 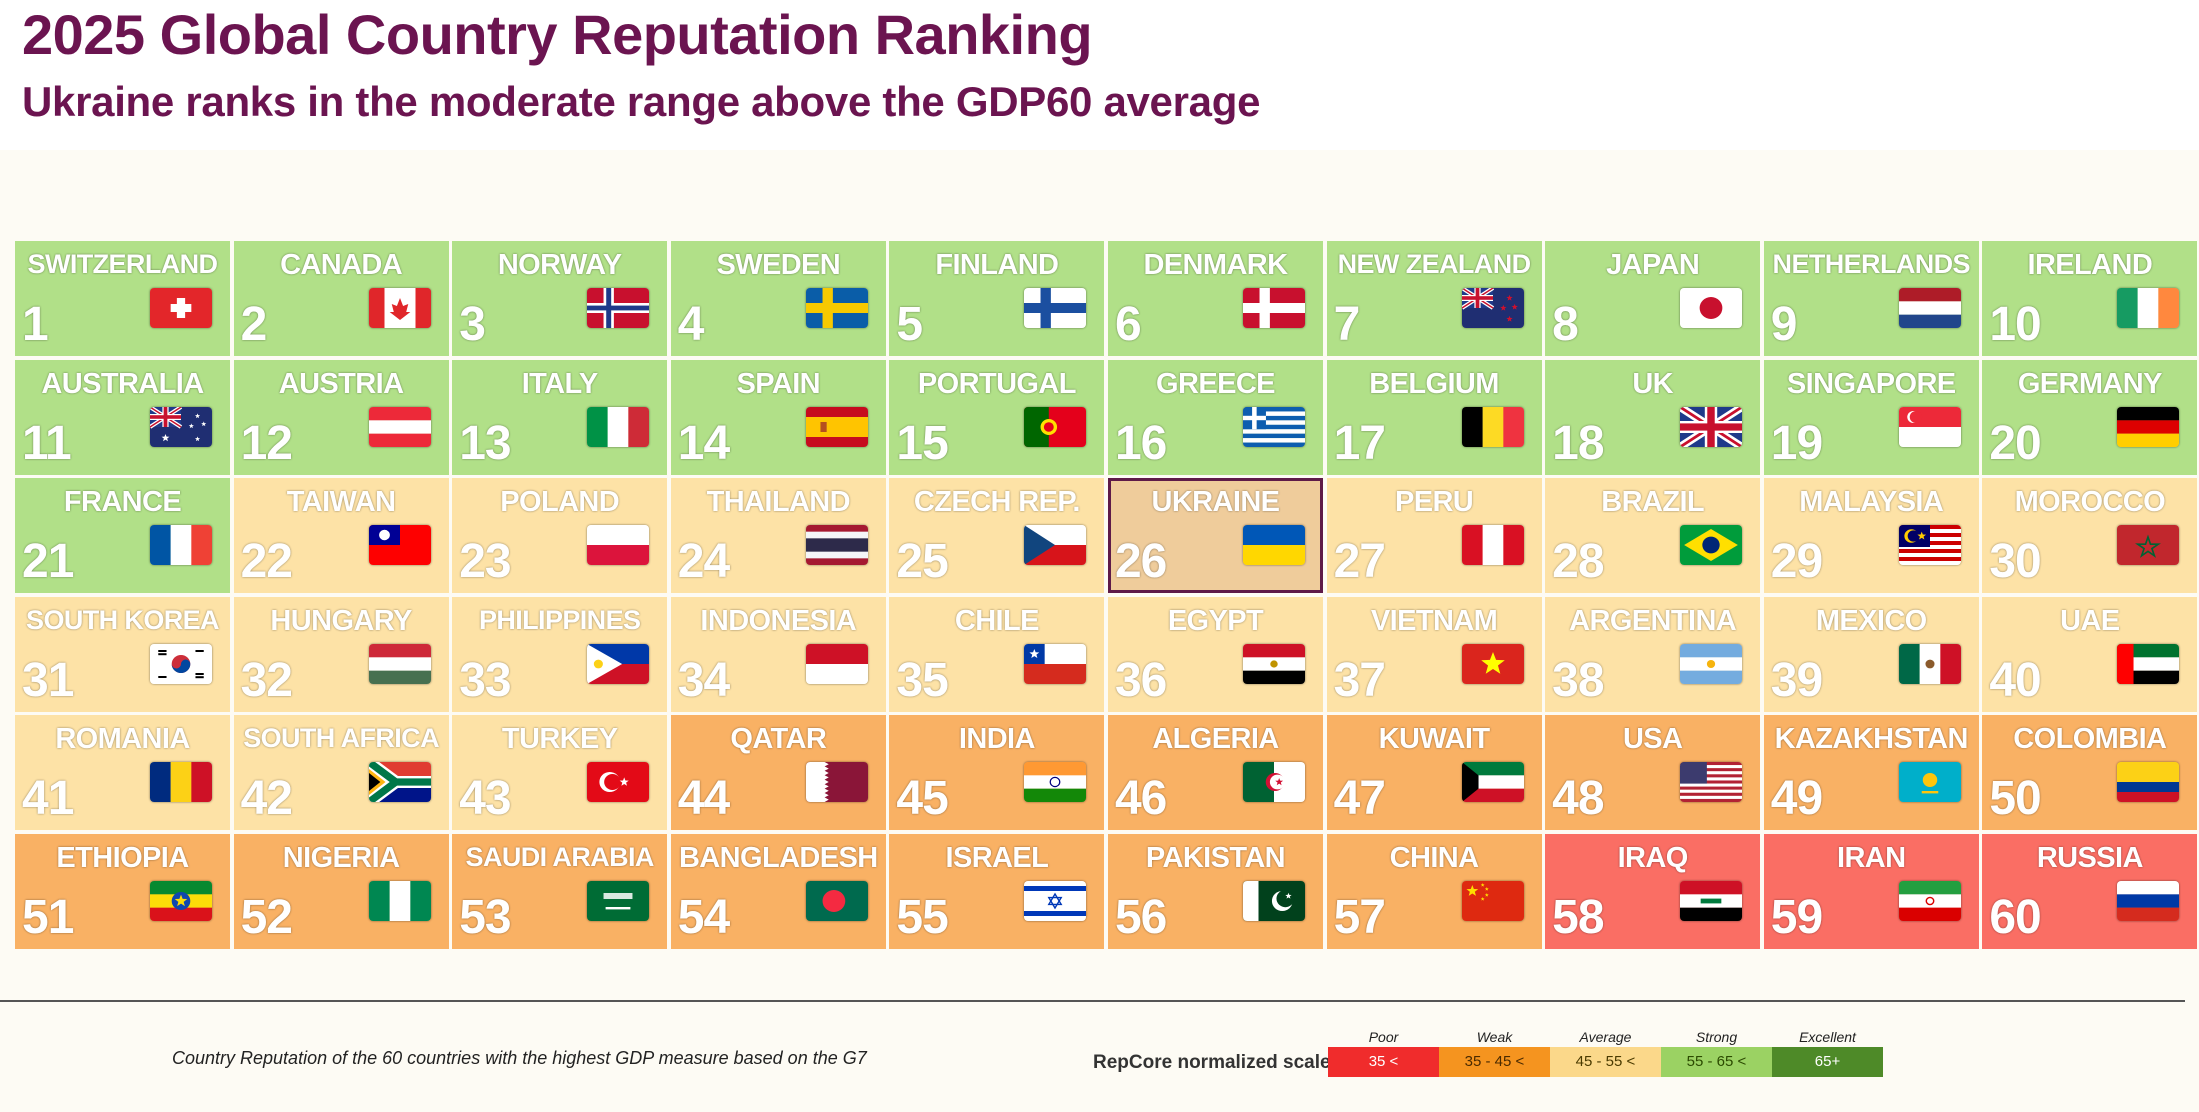 What do you see at coordinates (836, 663) in the screenshot?
I see `indonesia-flag-icon` at bounding box center [836, 663].